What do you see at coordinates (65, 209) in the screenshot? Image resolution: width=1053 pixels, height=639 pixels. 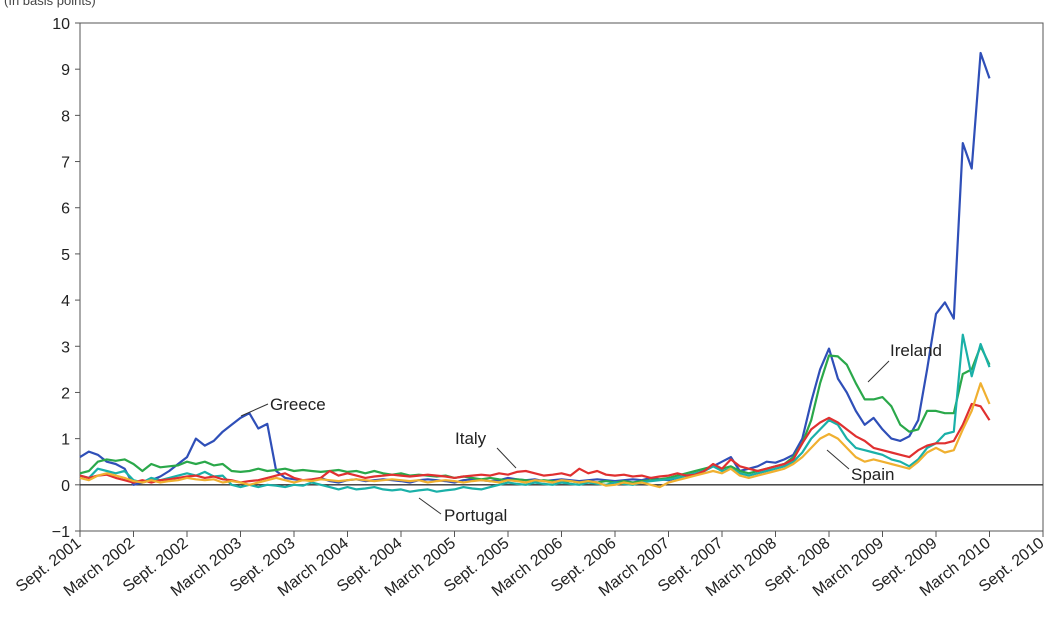 I see `y-tick-label: 6` at bounding box center [65, 209].